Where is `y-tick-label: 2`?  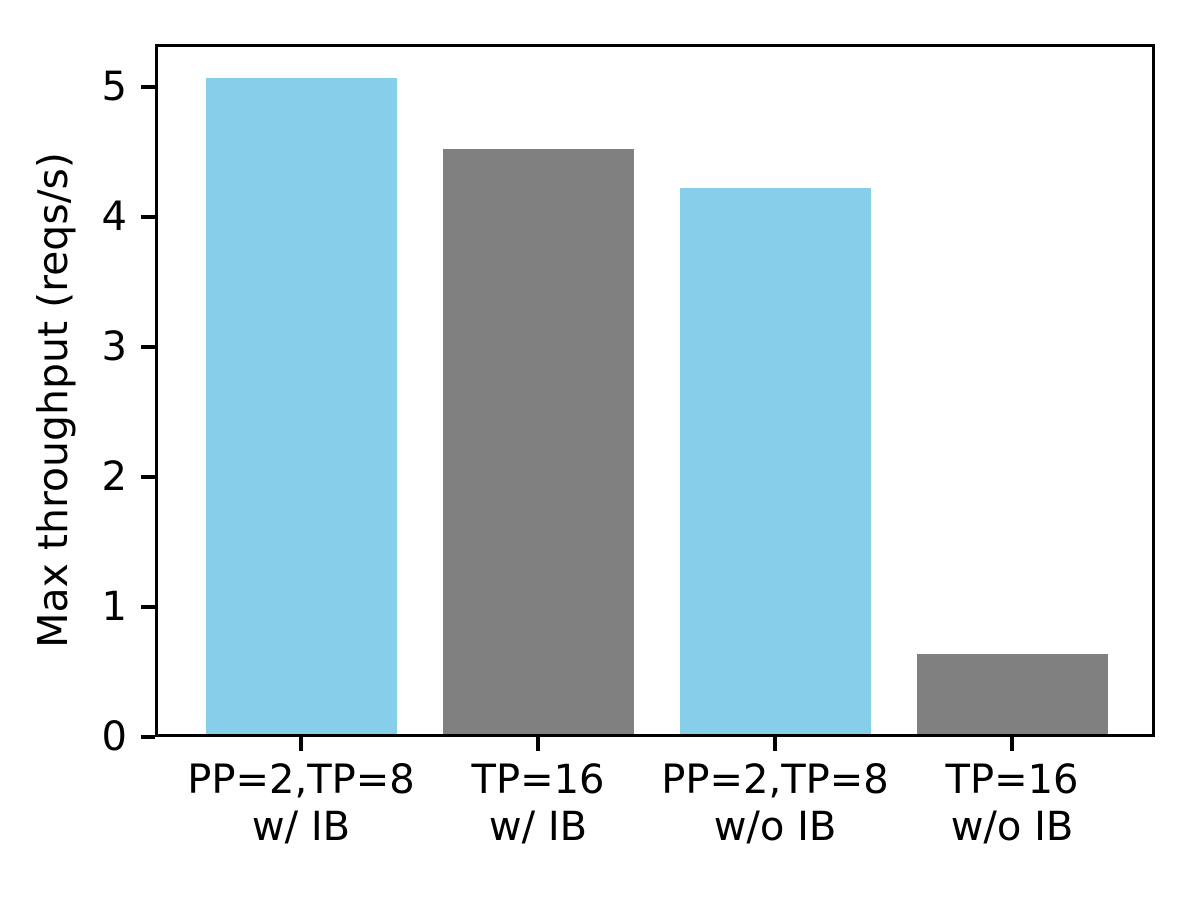
y-tick-label: 2 is located at coordinates (114, 476).